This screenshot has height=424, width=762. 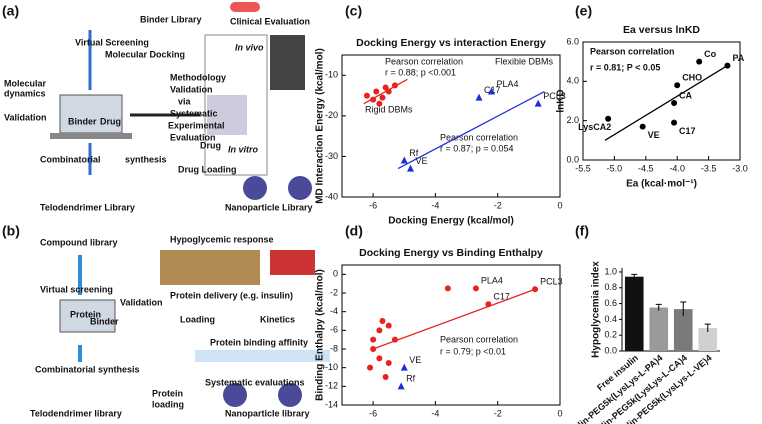 What do you see at coordinates (559, 413) in the screenshot?
I see `x-tick-label: 0` at bounding box center [559, 413].